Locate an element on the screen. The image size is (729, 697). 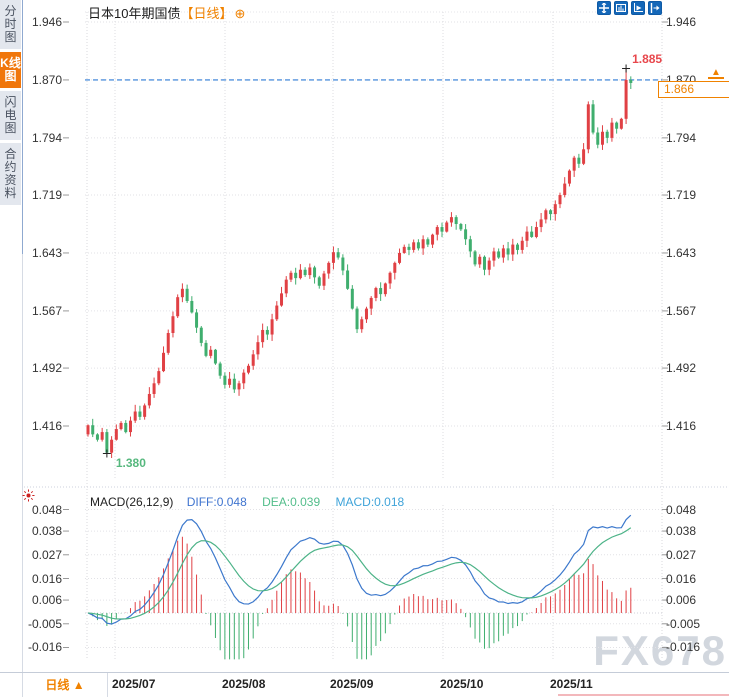
period-label: 日线 is located at coordinates (57, 685).